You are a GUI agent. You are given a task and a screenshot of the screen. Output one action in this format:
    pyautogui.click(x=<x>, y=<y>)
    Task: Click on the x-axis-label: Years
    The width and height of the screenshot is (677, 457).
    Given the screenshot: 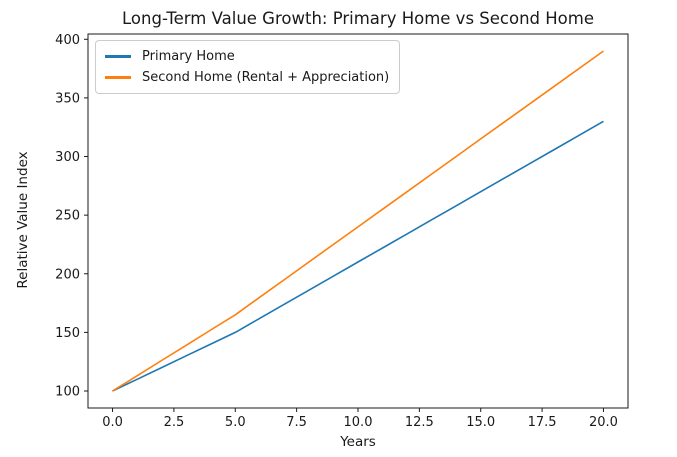 What is the action you would take?
    pyautogui.click(x=358, y=442)
    